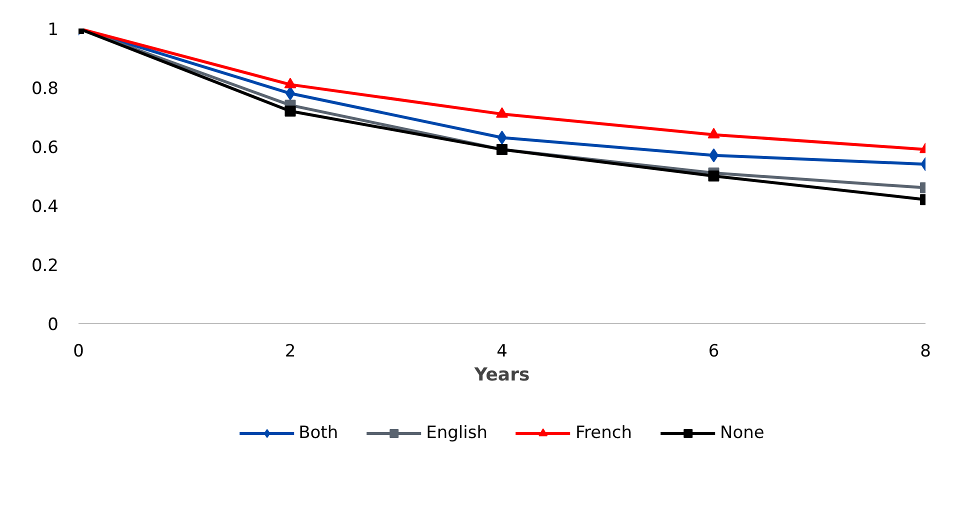 Image resolution: width=964 pixels, height=512 pixels. Describe the element at coordinates (45, 266) in the screenshot. I see `y-tick-label: 0.2` at that location.